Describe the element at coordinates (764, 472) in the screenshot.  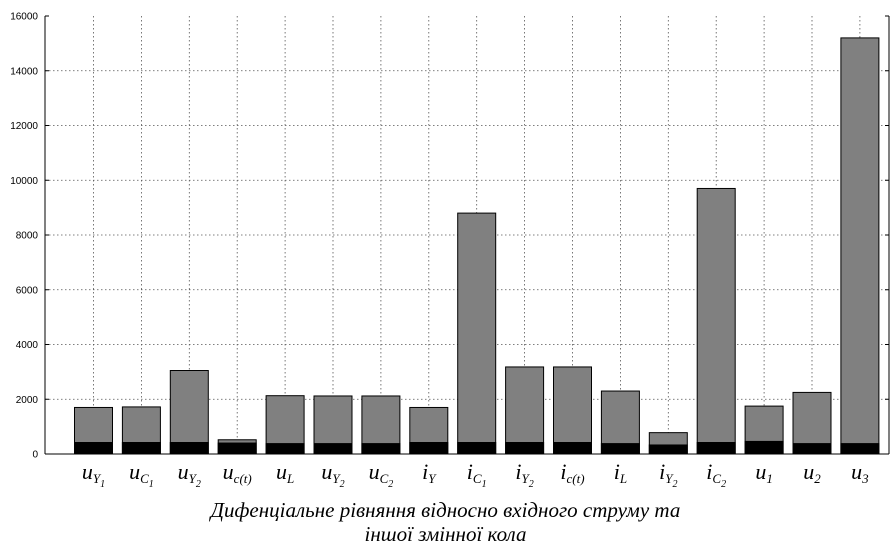
I see `x-tick-label: u1` at that location.